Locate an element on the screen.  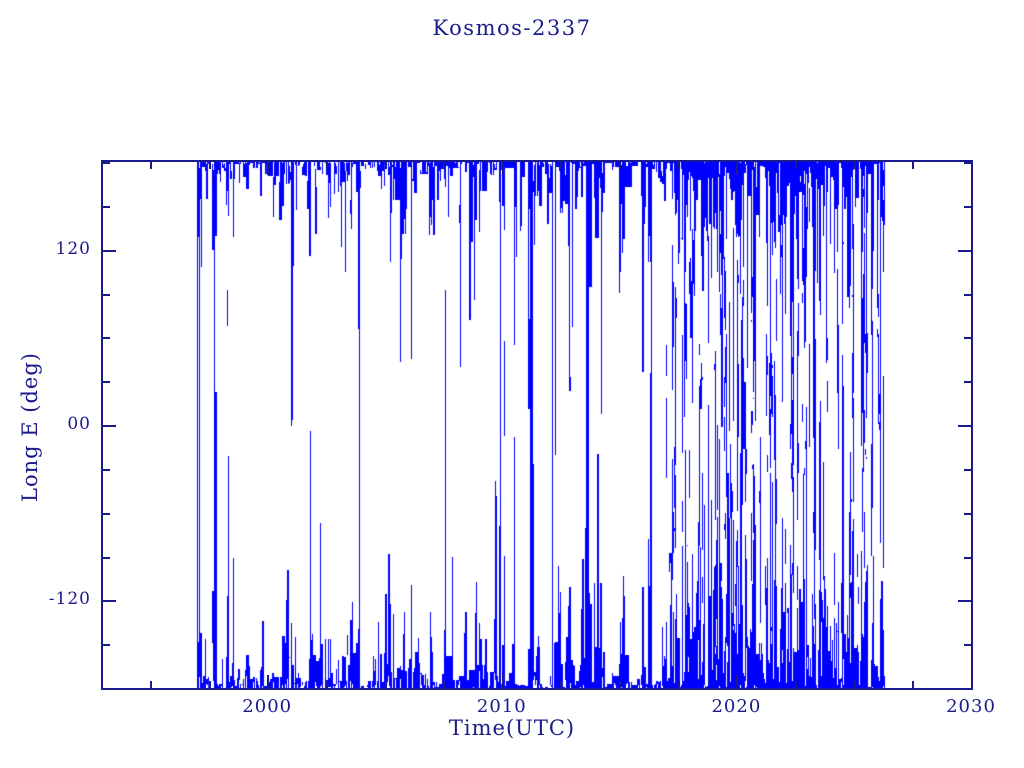
x-axis-title: Time(UTC) is located at coordinates (512, 728).